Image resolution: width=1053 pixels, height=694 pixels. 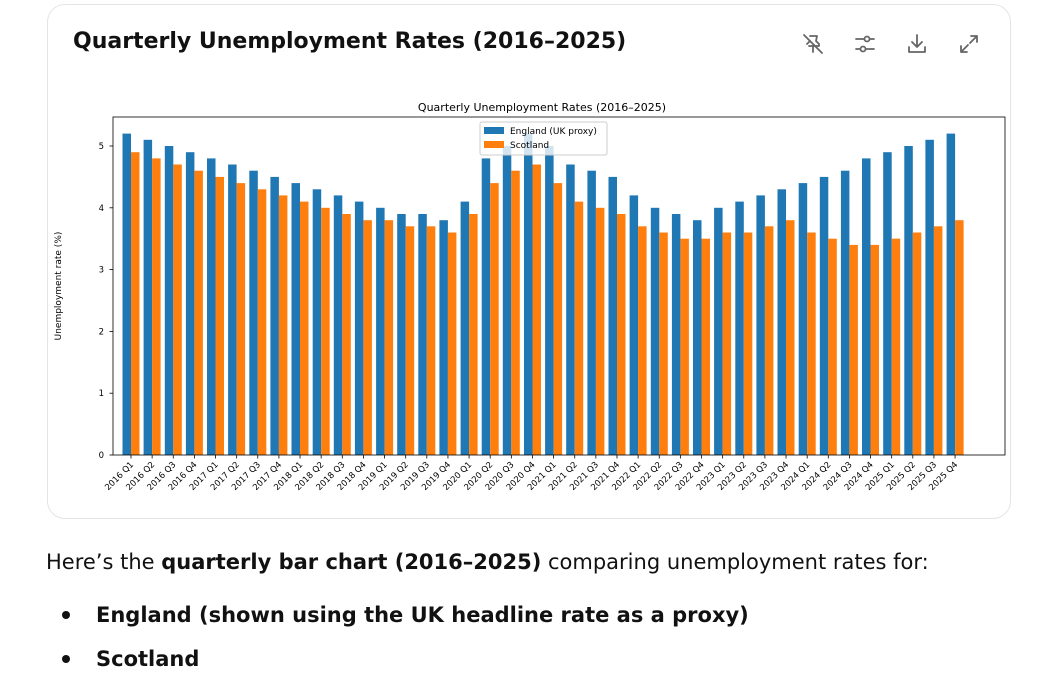 What do you see at coordinates (380, 331) in the screenshot?
I see `bar-england-2019-q1` at bounding box center [380, 331].